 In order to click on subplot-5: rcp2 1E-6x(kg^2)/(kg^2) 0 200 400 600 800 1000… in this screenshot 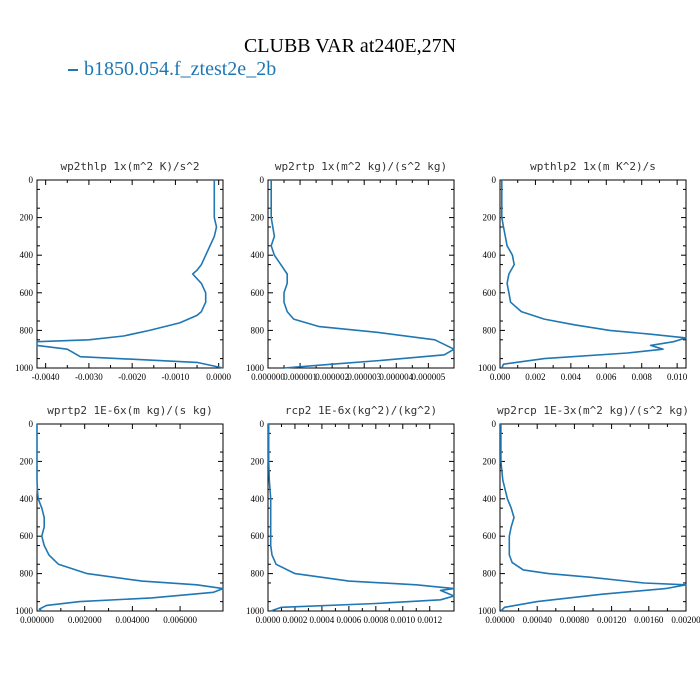, I will do `click(350, 514)`.